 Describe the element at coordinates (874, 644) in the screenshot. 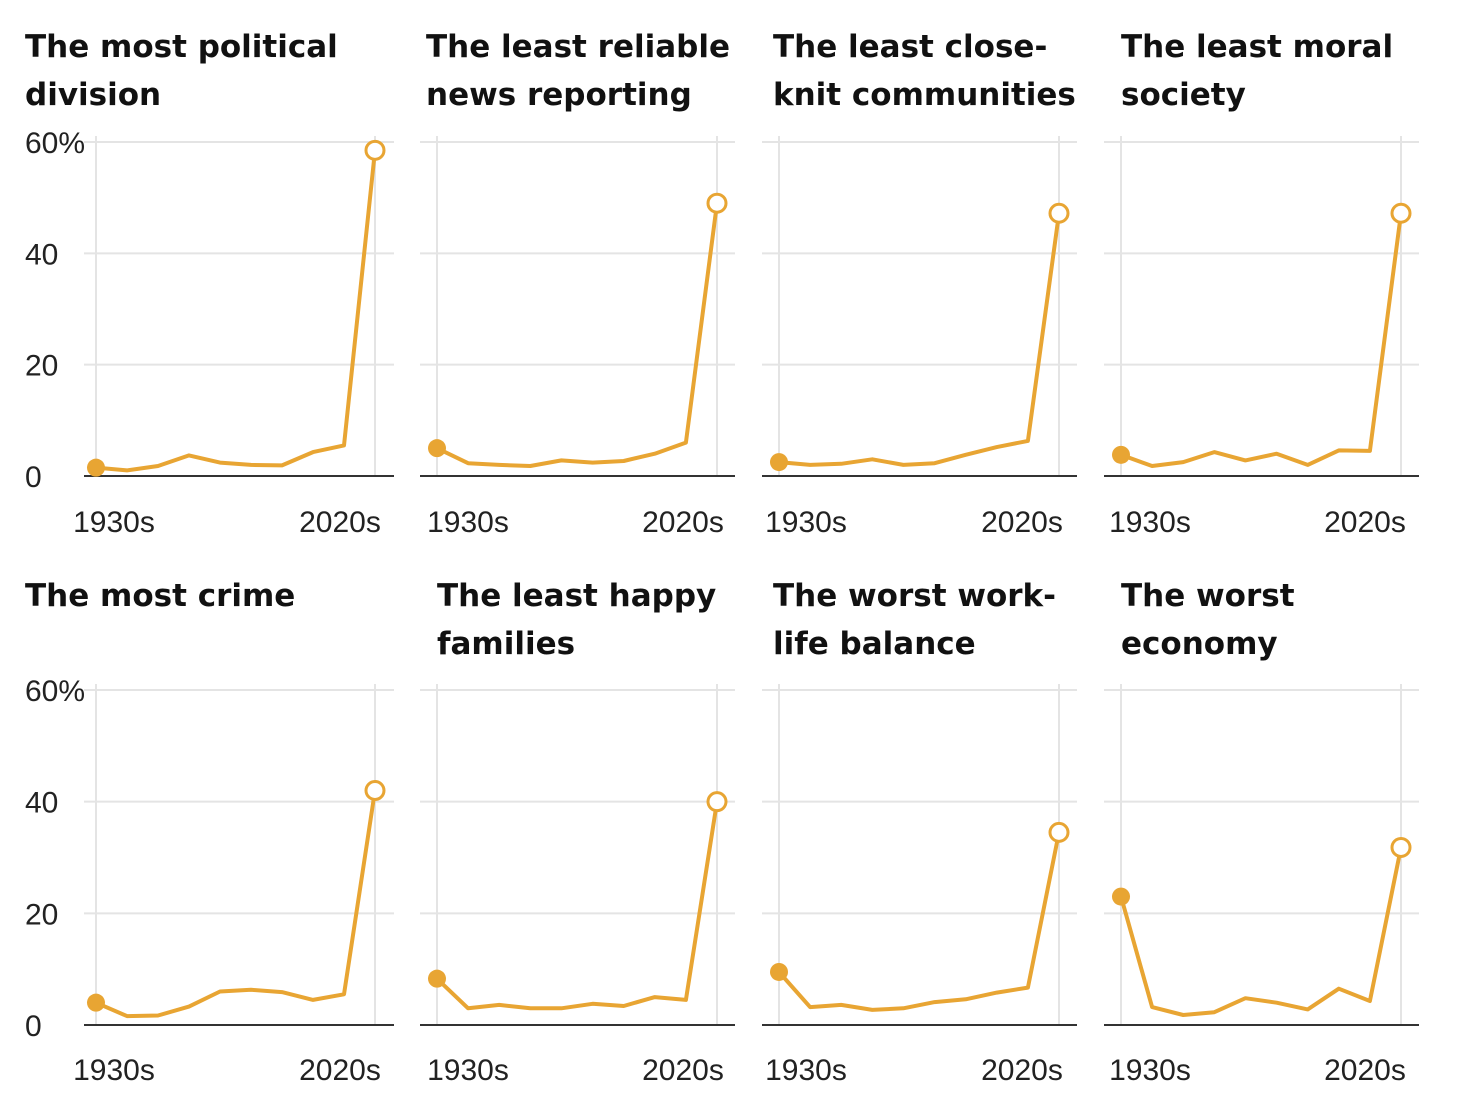

I see `chart-title: life balance` at that location.